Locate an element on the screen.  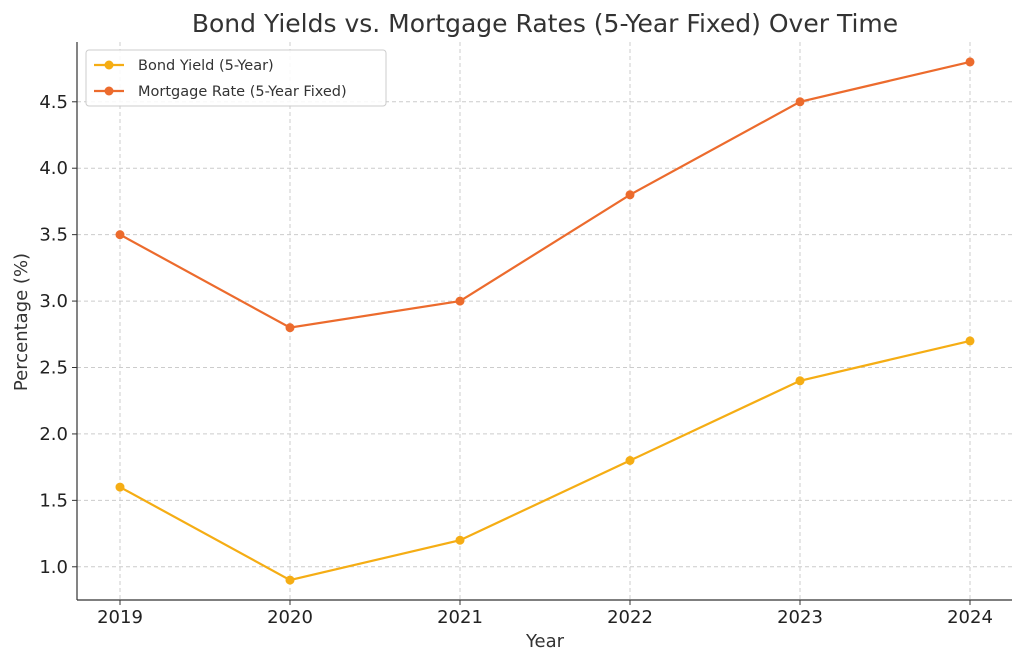
y-tick-label: 4.5 is located at coordinates (53, 102).